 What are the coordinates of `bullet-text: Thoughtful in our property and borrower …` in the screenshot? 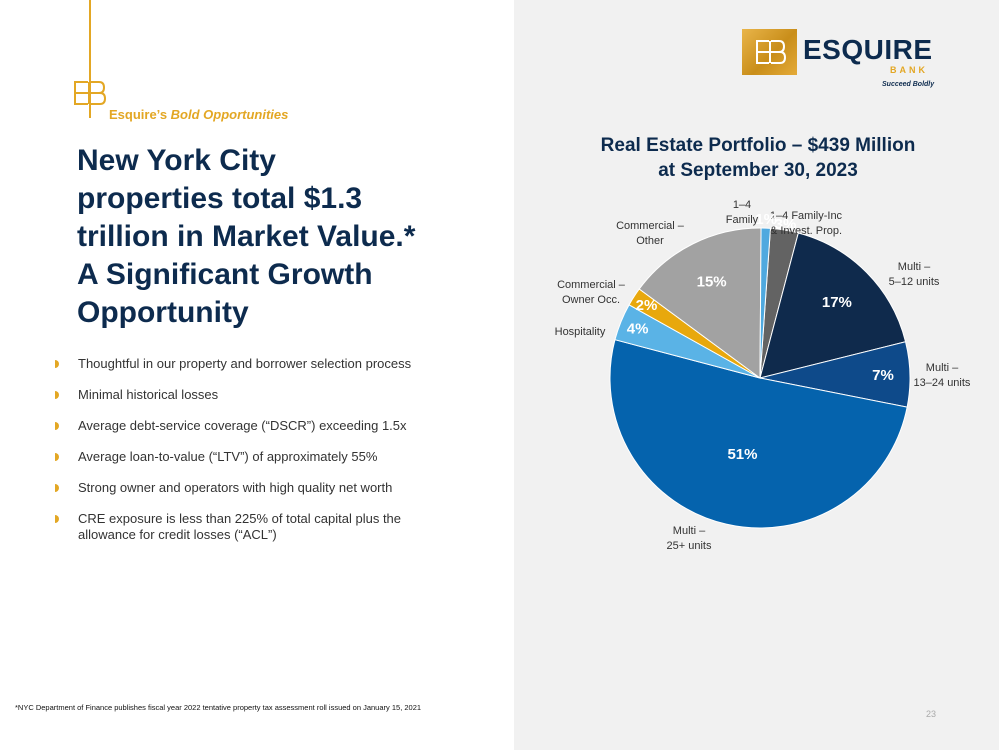 It's located at (245, 363).